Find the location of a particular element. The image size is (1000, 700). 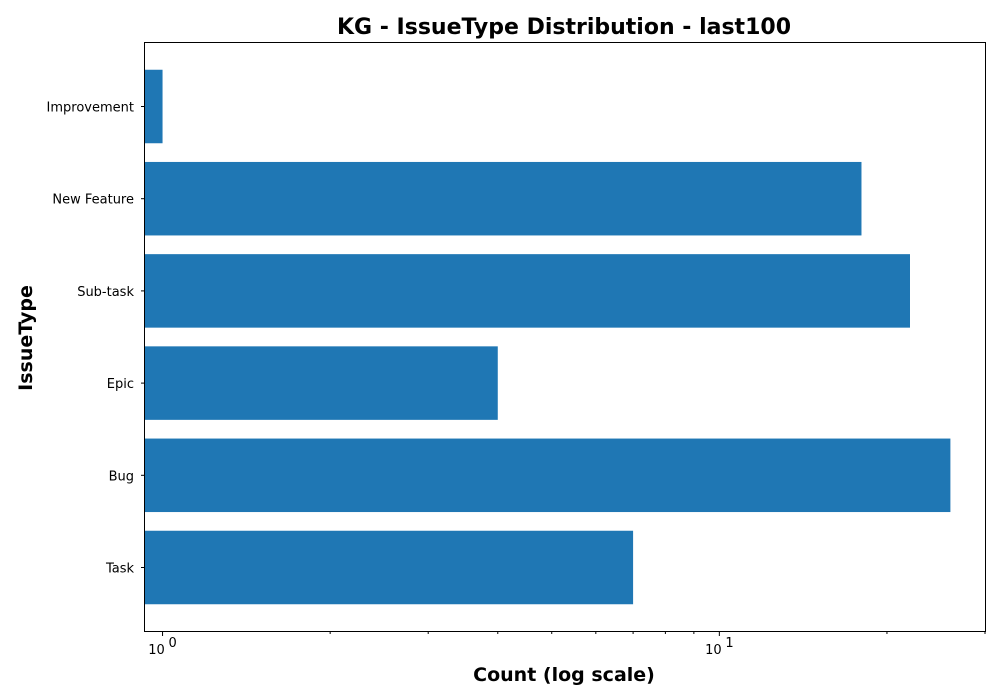

bar-sub-task is located at coordinates (528, 291).